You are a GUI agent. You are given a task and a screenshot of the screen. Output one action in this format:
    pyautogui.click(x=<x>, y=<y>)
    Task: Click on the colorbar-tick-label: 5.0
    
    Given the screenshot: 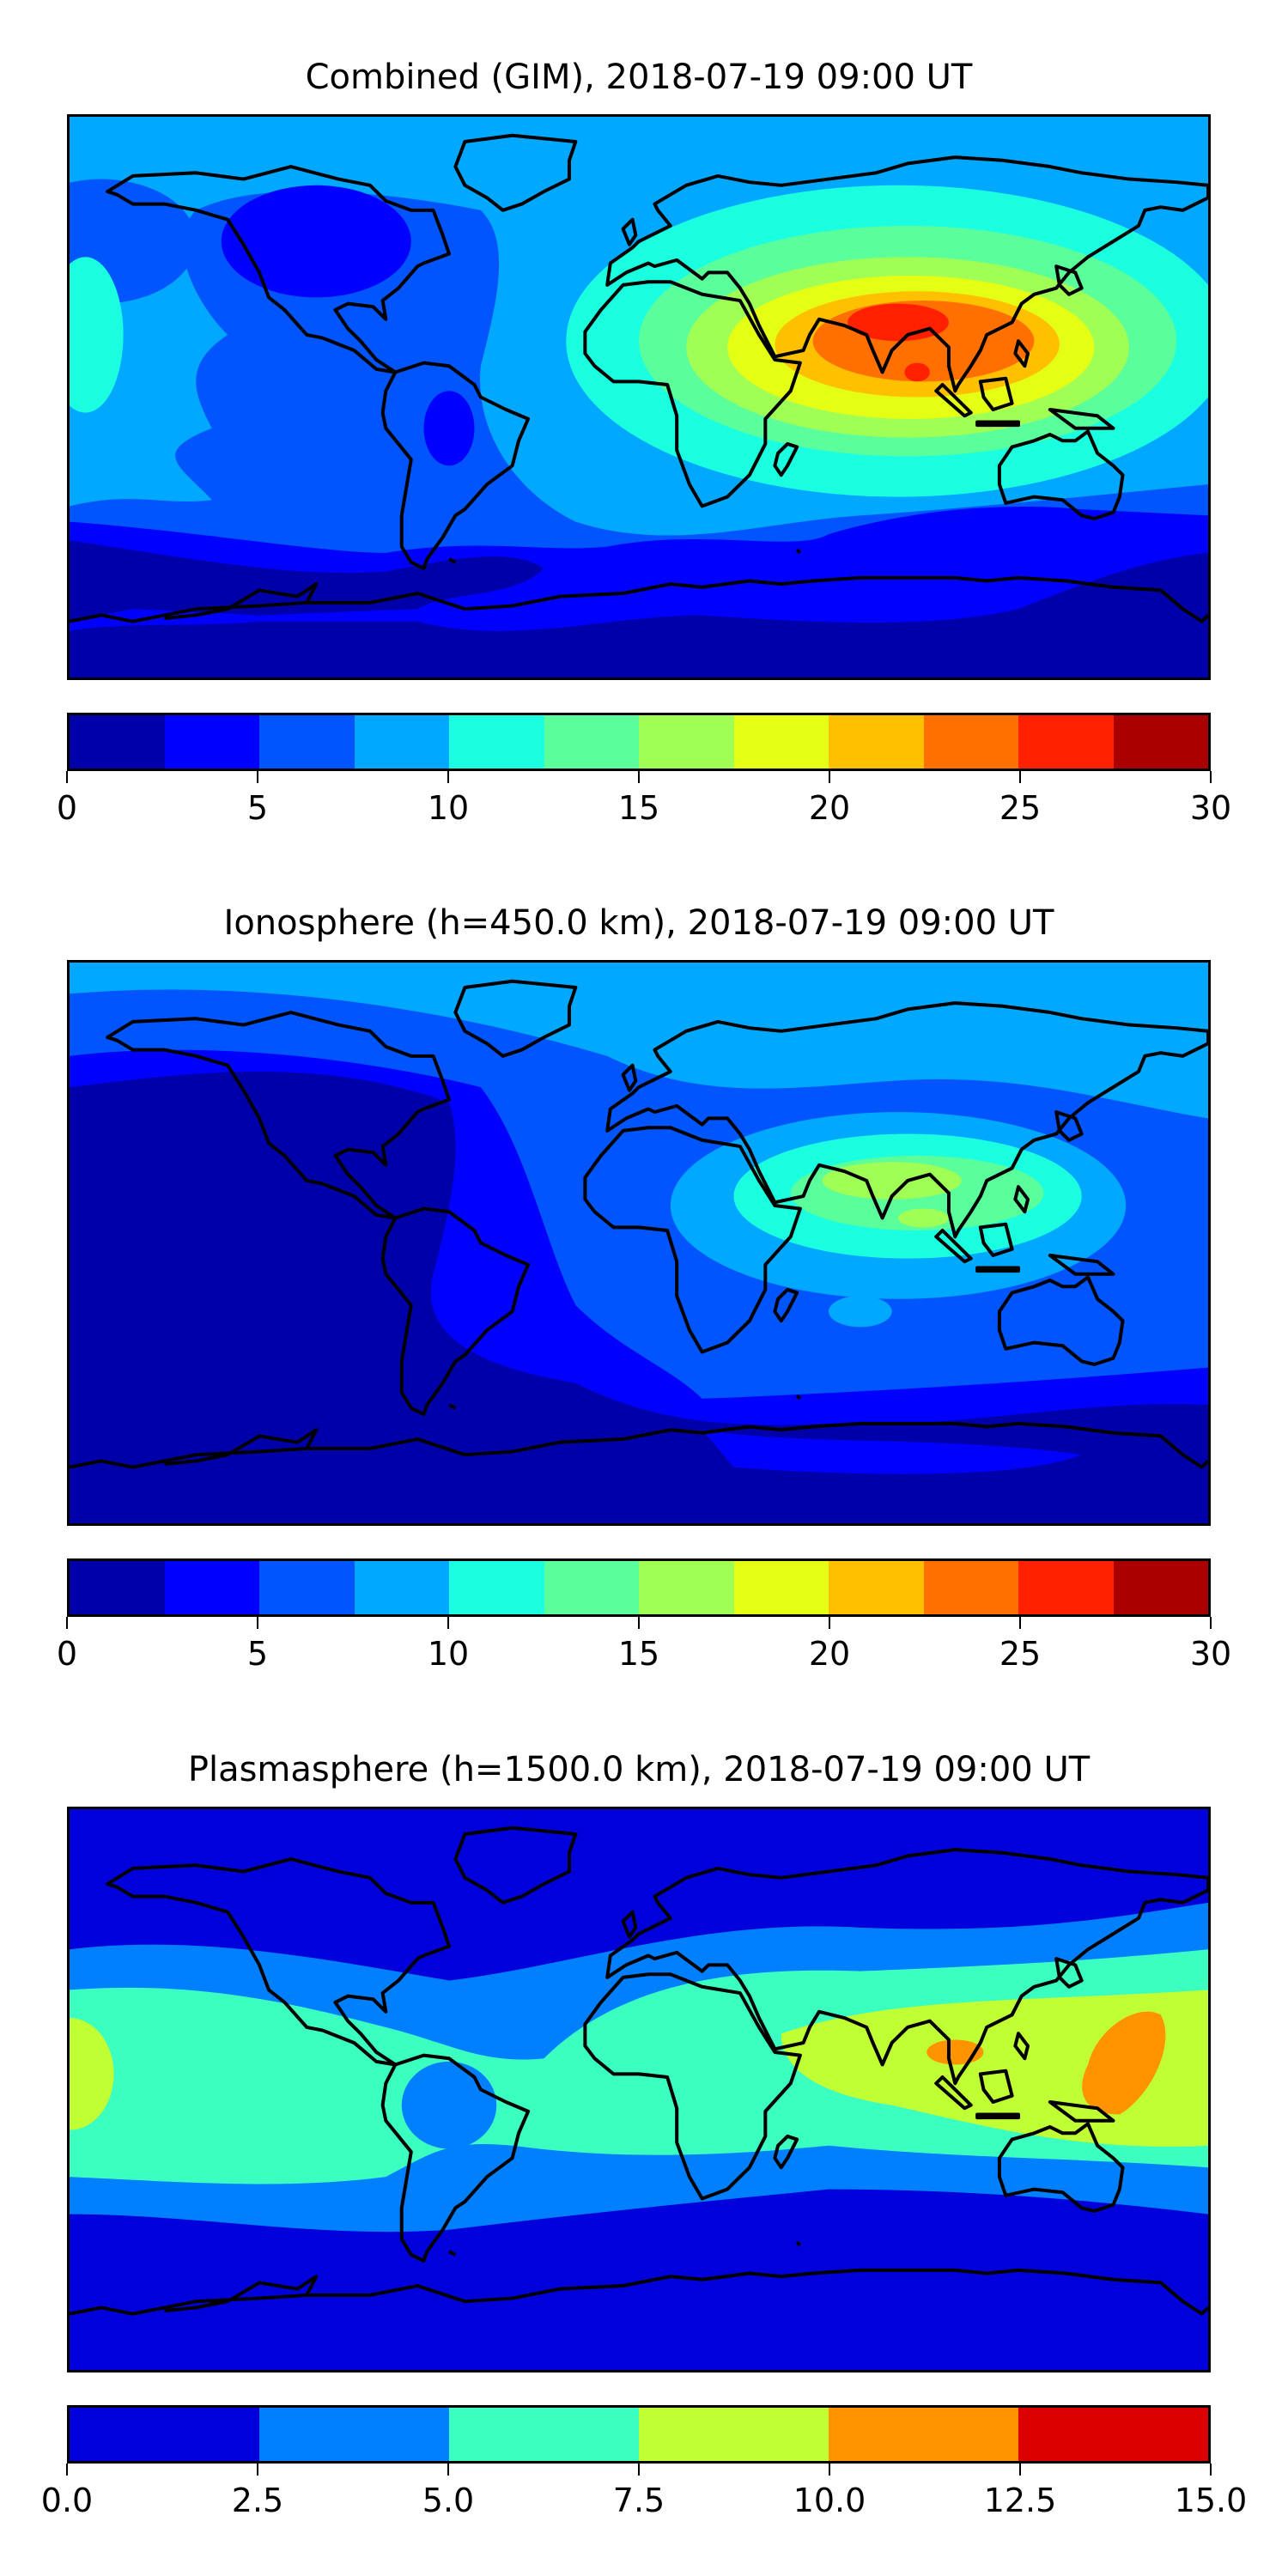 What is the action you would take?
    pyautogui.click(x=448, y=2500)
    